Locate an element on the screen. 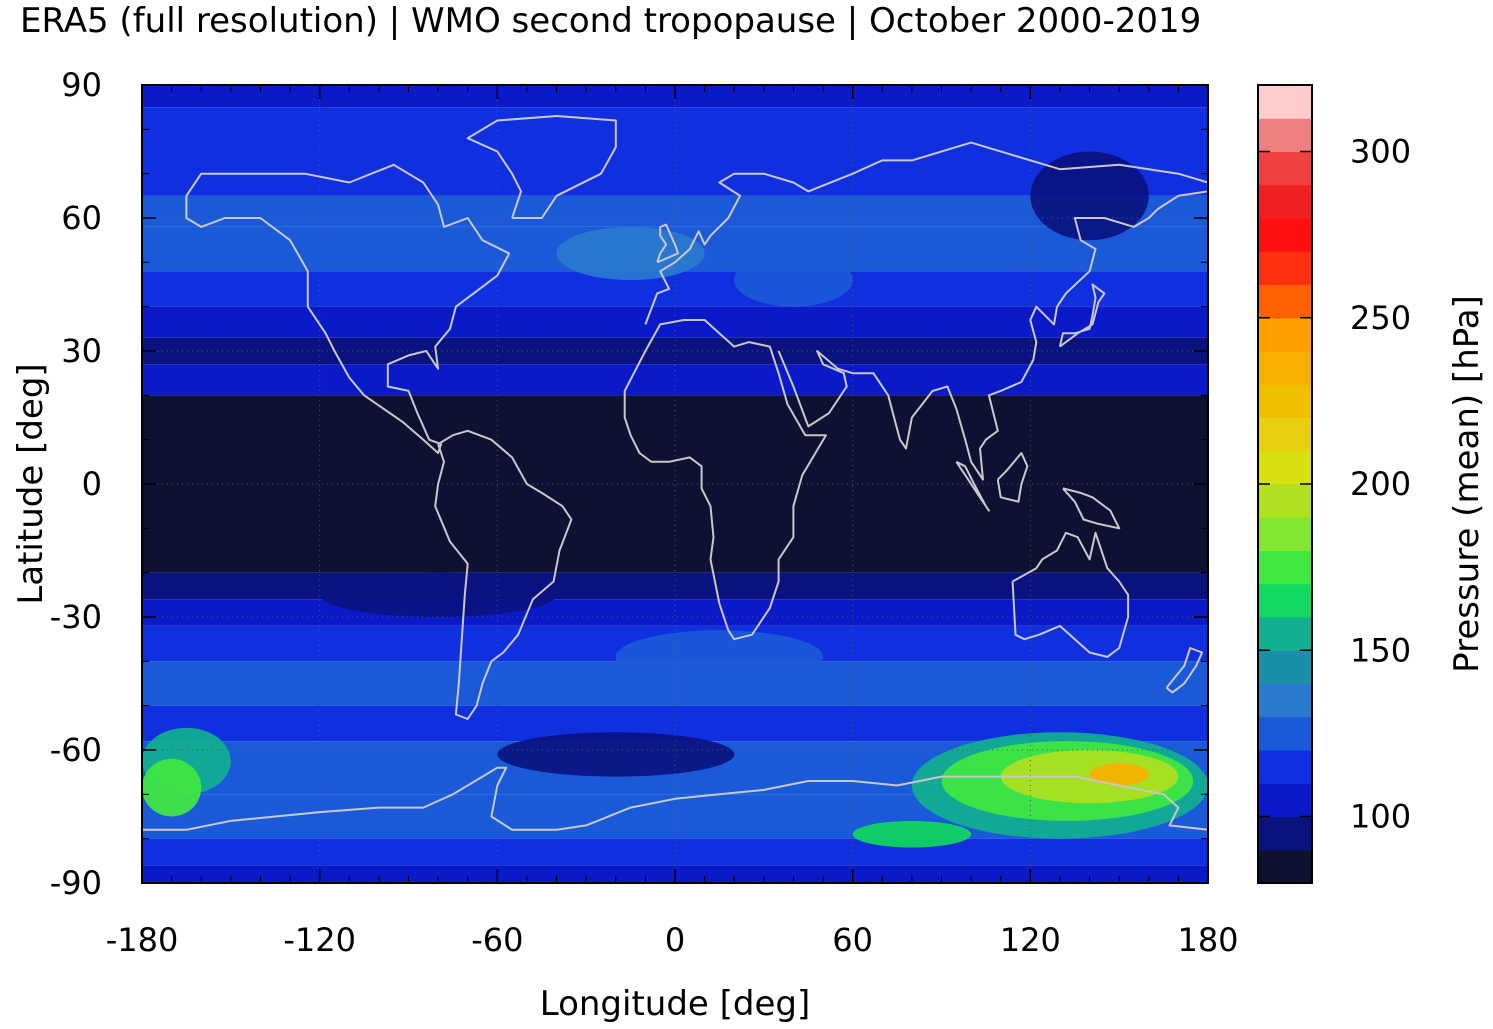 This screenshot has width=1493, height=1029. y-tick-label: 90 is located at coordinates (81, 85).